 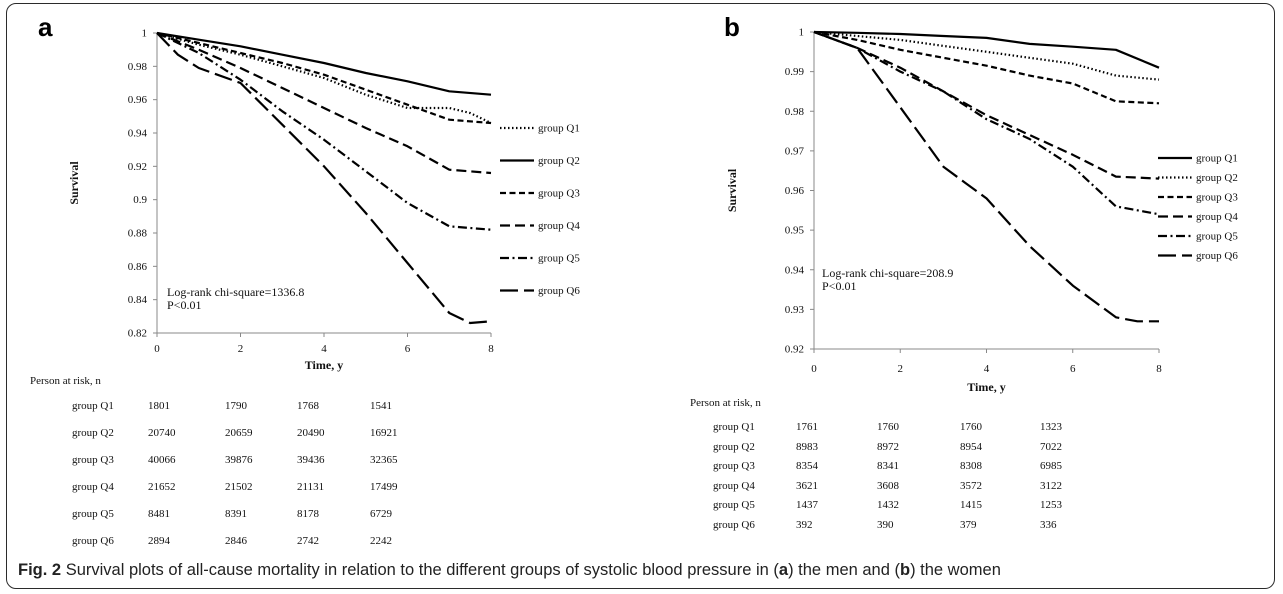 What do you see at coordinates (734, 427) in the screenshot?
I see `at-risk-group-b-q1: group Q1` at bounding box center [734, 427].